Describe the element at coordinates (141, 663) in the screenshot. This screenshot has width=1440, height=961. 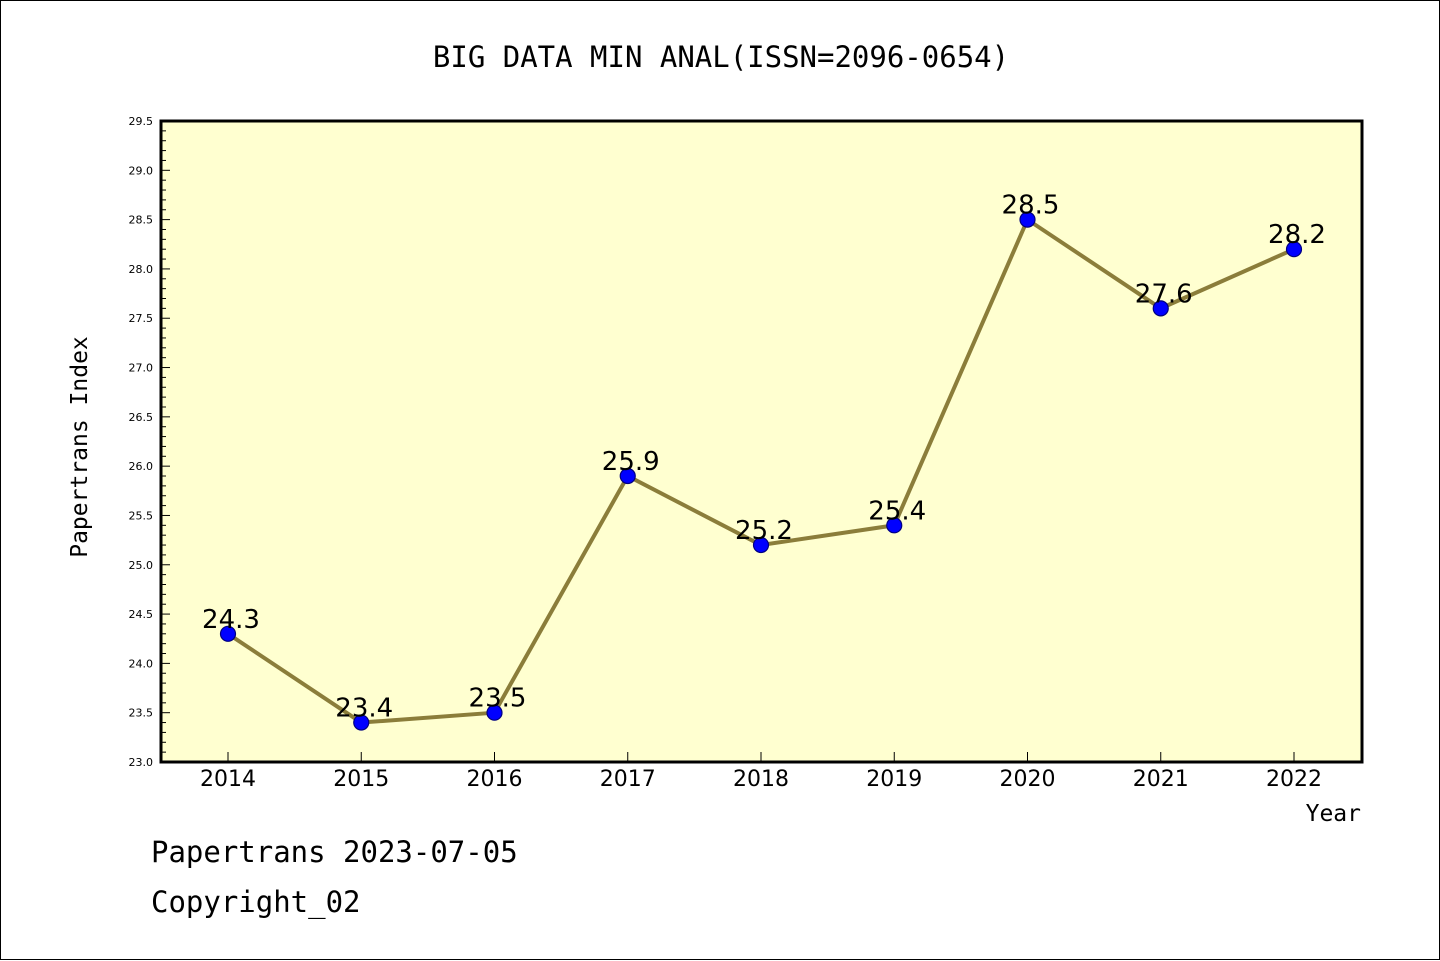
I see `y-tick-label: 24.0` at that location.